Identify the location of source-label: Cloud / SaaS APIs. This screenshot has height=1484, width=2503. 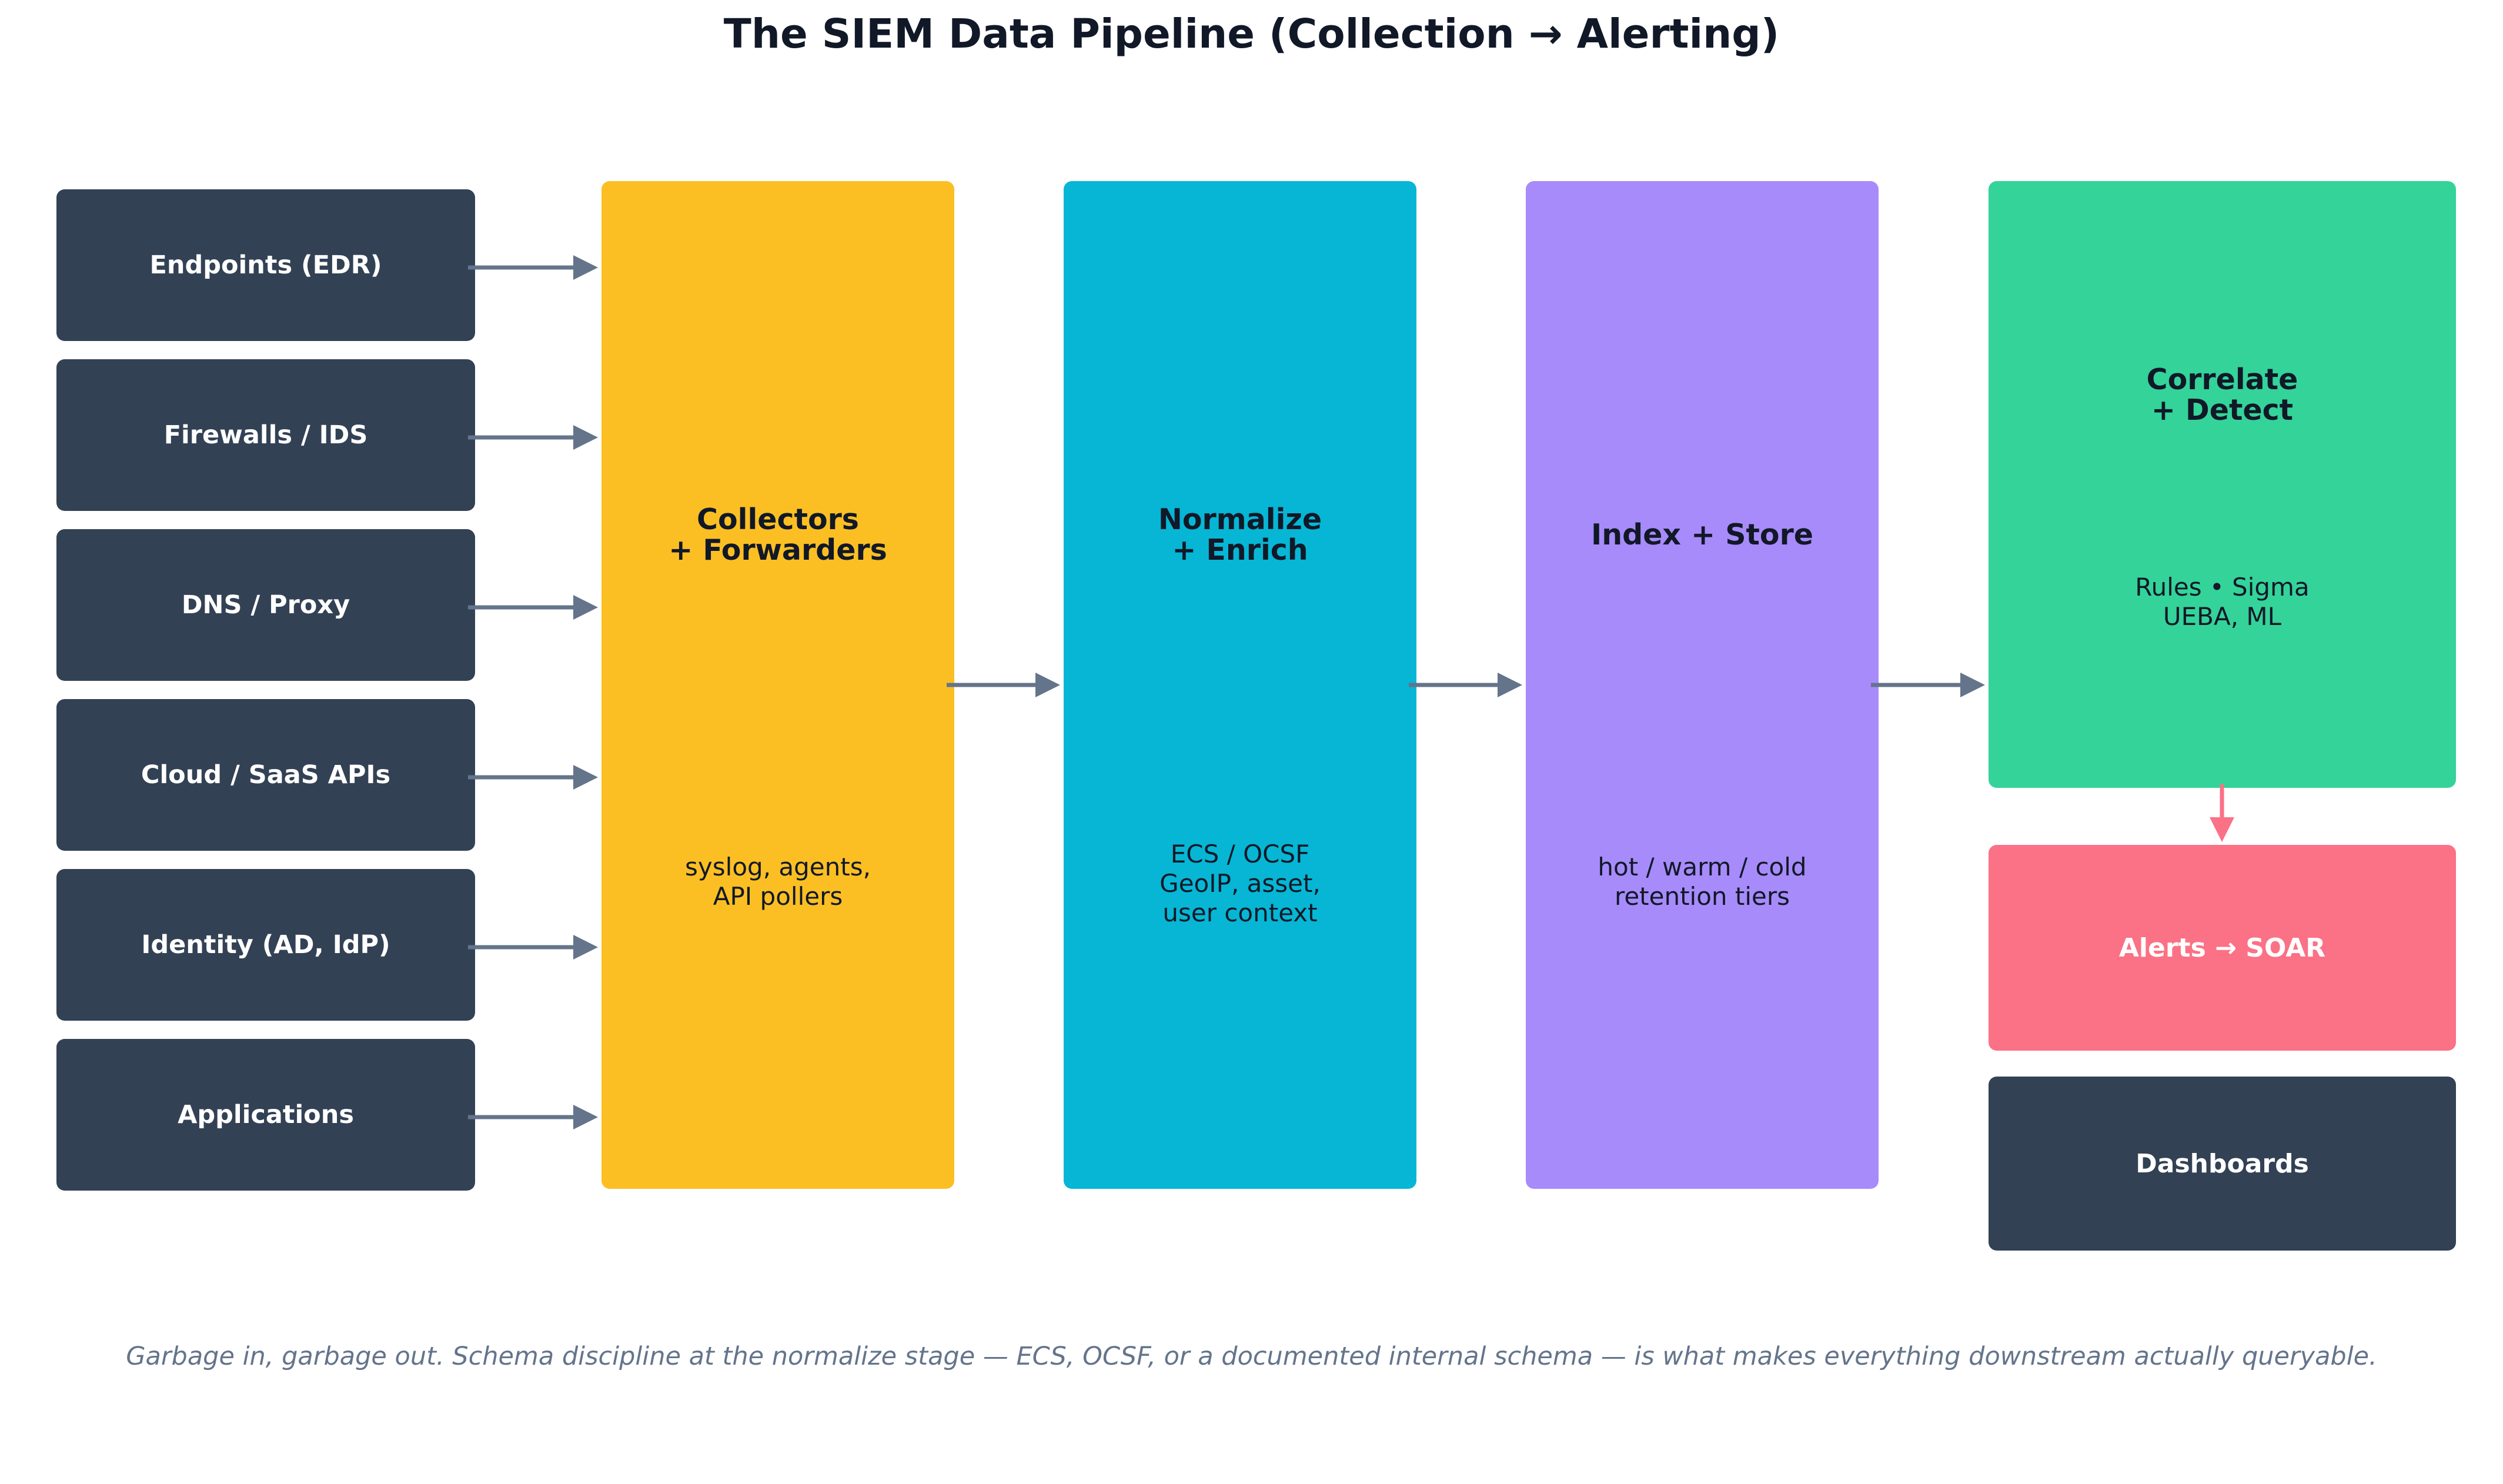
(266, 775).